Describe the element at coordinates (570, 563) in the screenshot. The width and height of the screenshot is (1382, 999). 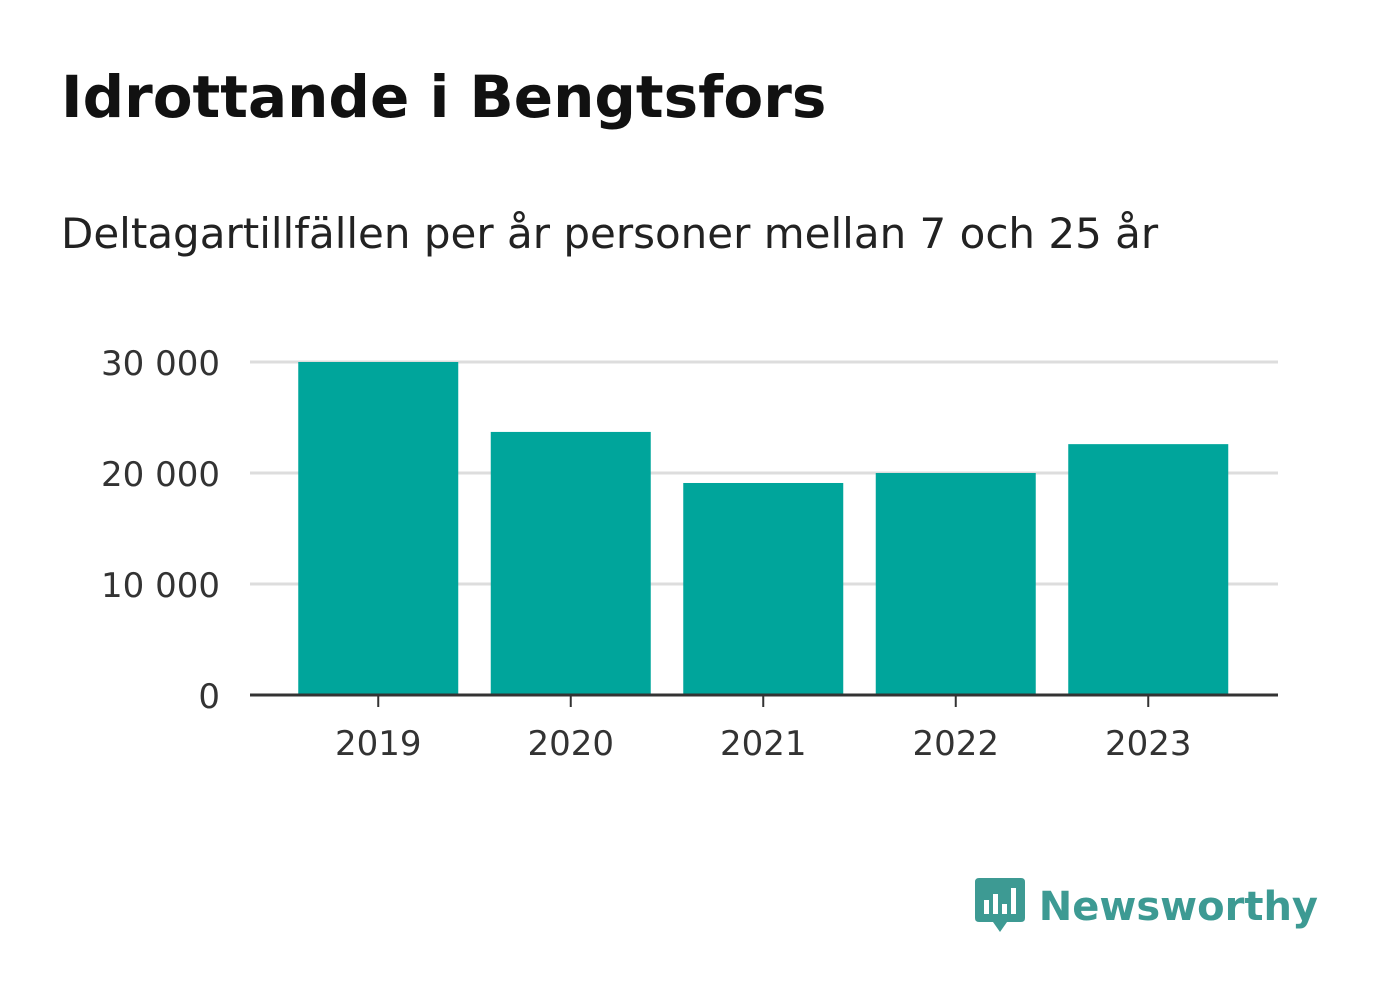
I see `bar-2020` at that location.